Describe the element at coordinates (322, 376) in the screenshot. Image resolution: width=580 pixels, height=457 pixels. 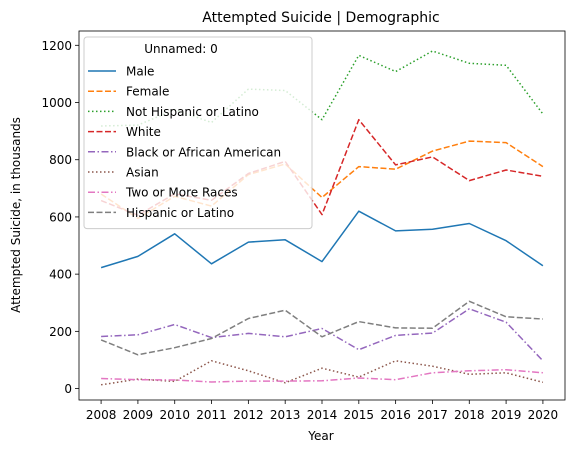
I see `series-line-two-or-more-races` at that location.